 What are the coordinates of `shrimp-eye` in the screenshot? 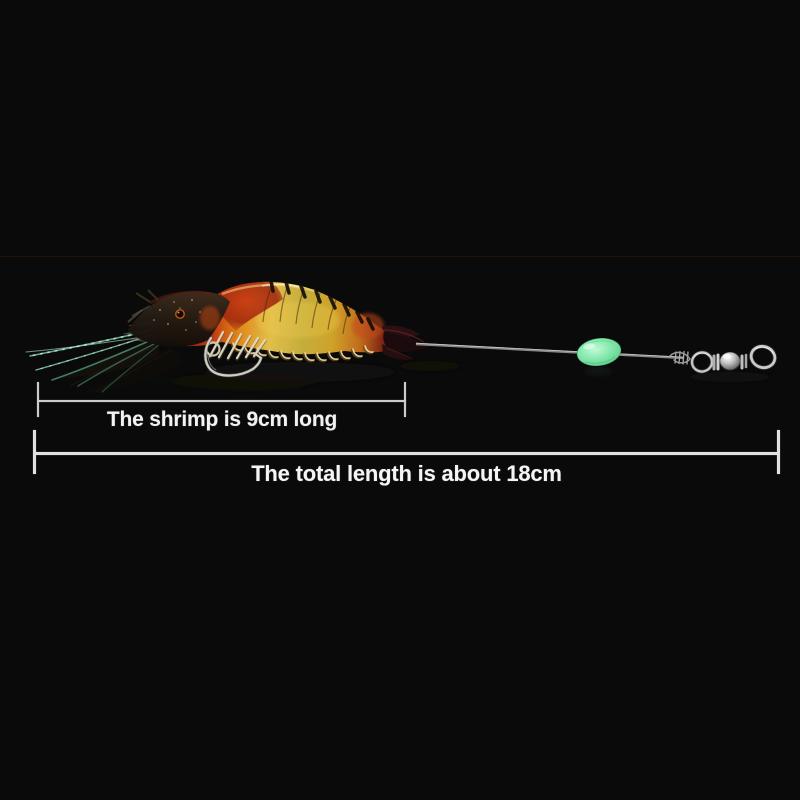 It's located at (180, 314).